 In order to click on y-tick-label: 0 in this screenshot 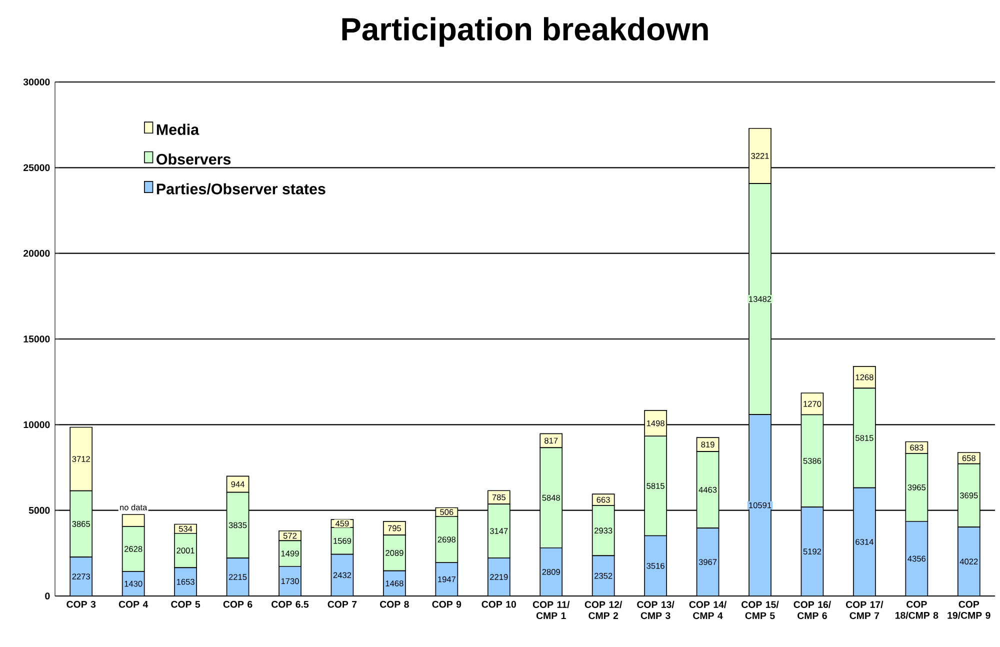, I will do `click(47, 596)`.